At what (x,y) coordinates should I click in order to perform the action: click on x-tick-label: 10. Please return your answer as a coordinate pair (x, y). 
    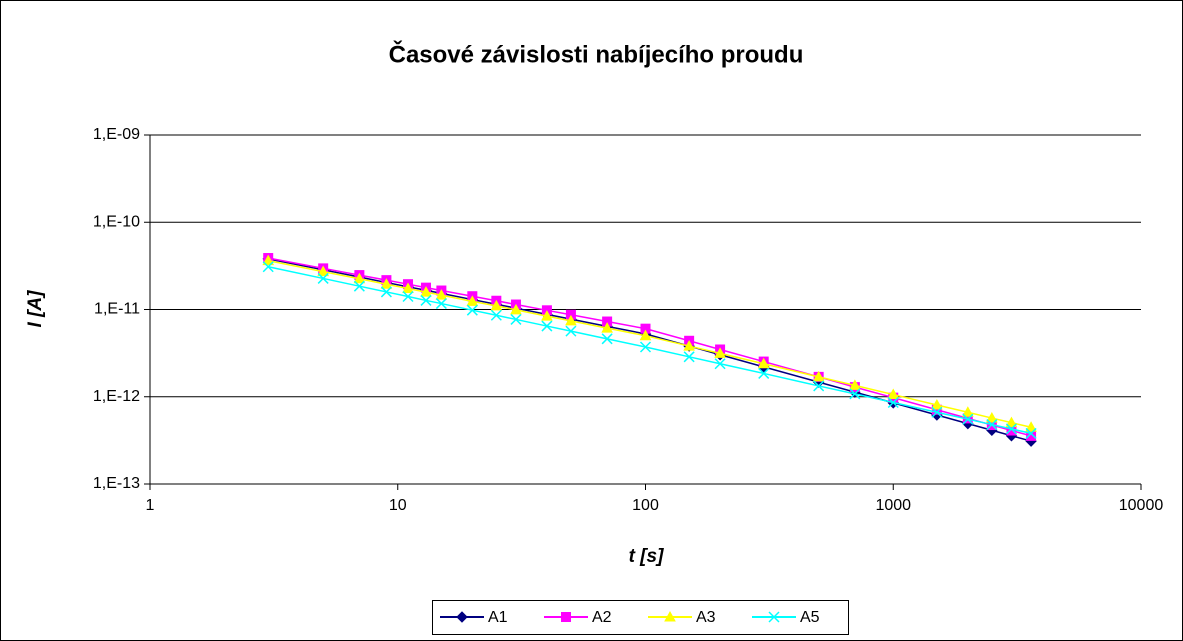
    Looking at the image, I should click on (398, 505).